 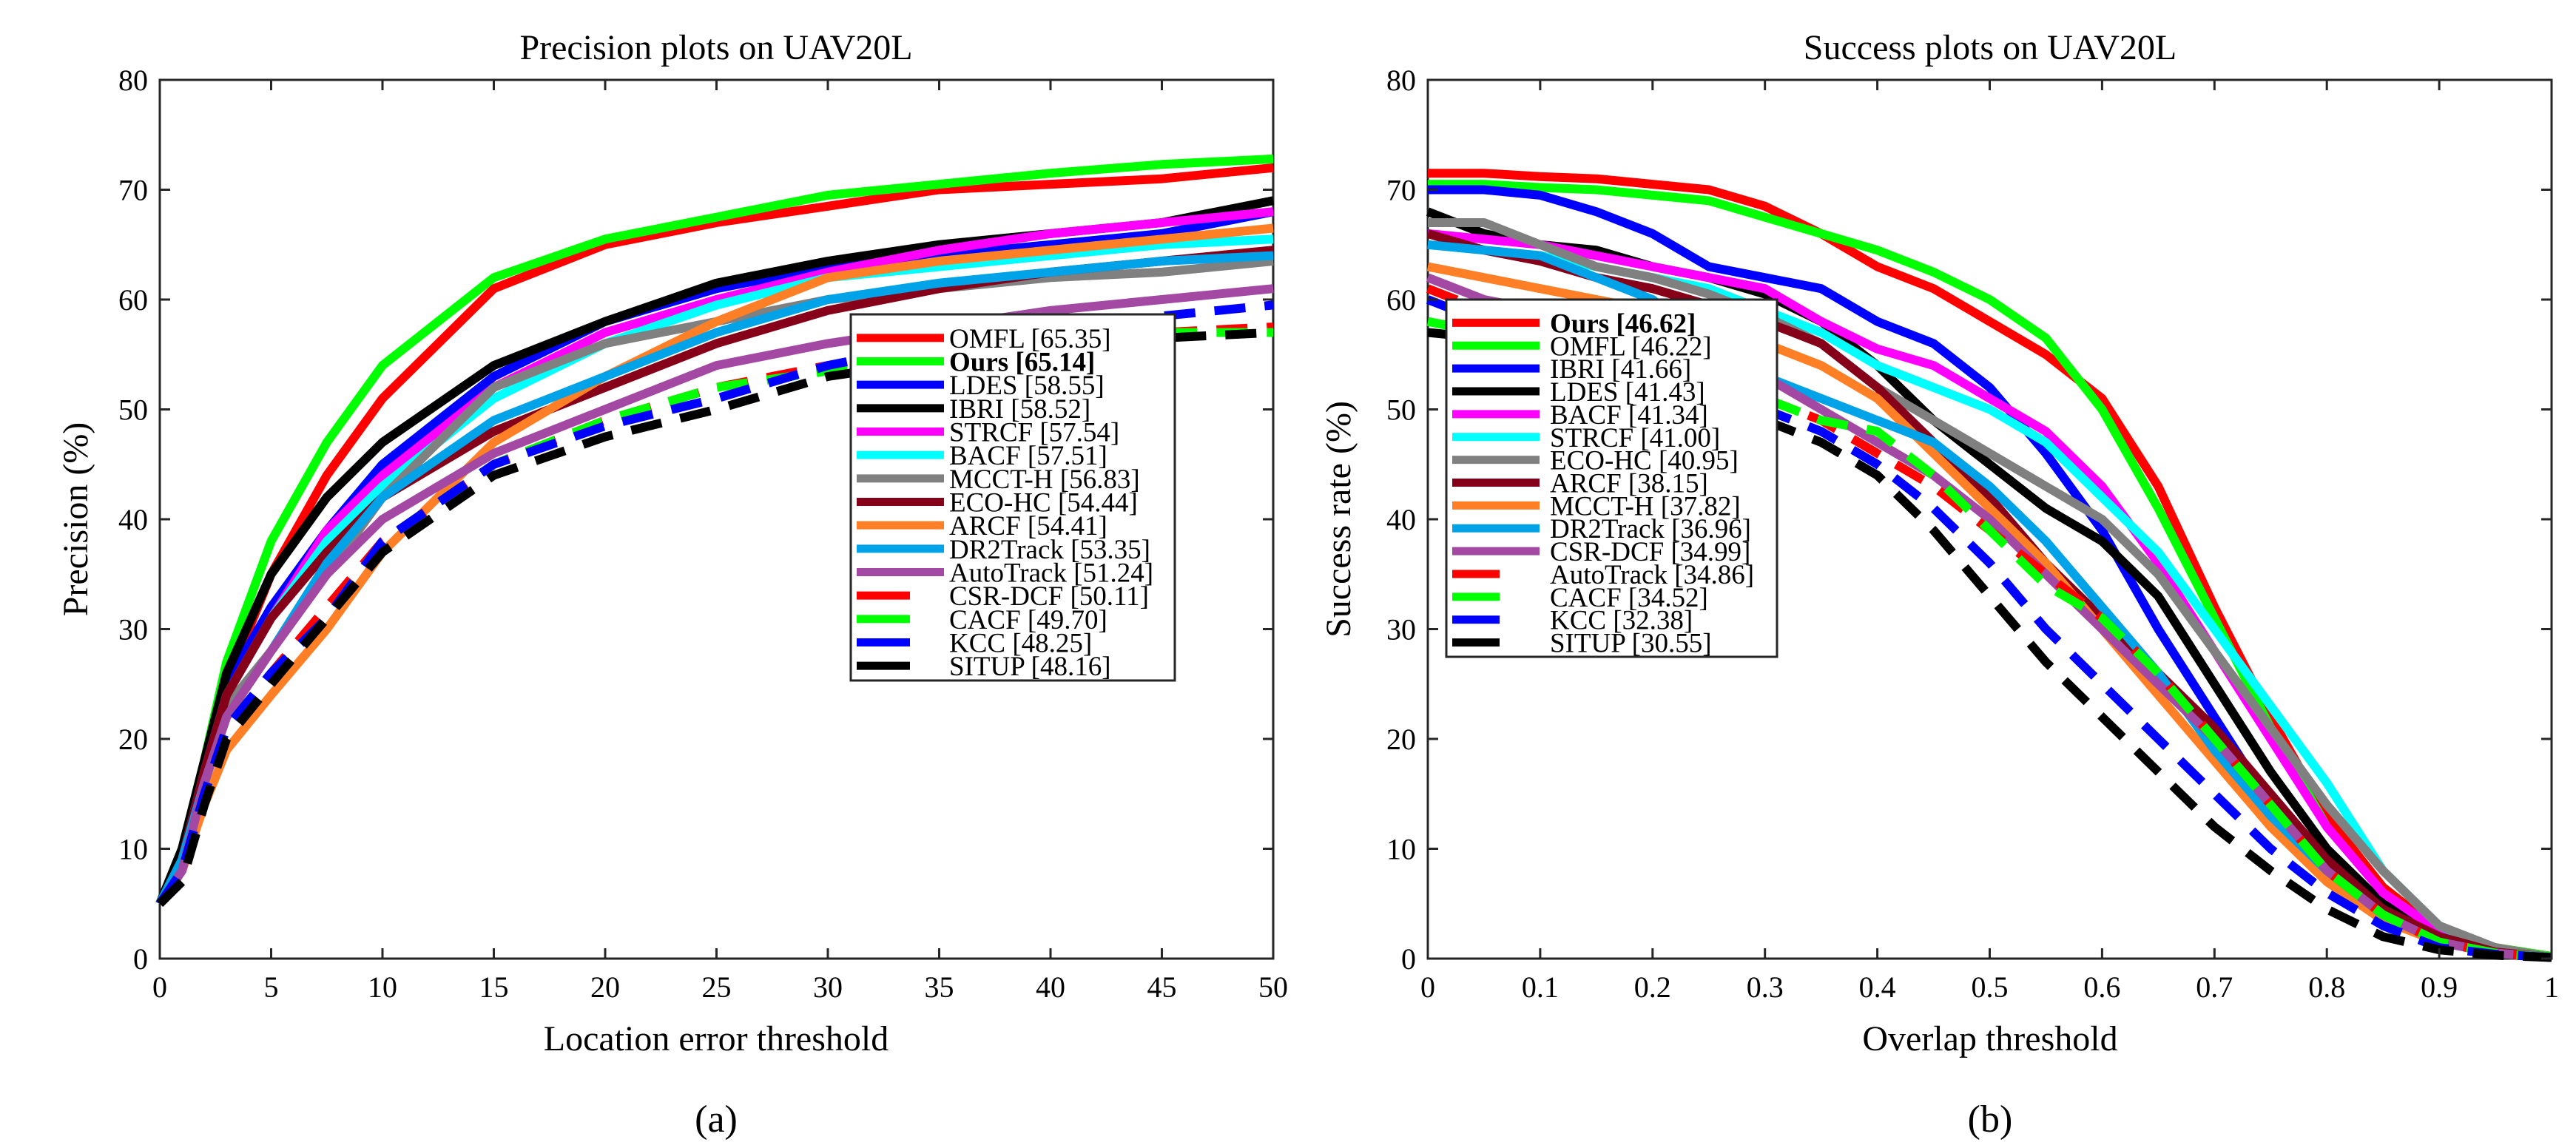 I want to click on x-tick-label: 45, so click(x=1162, y=987).